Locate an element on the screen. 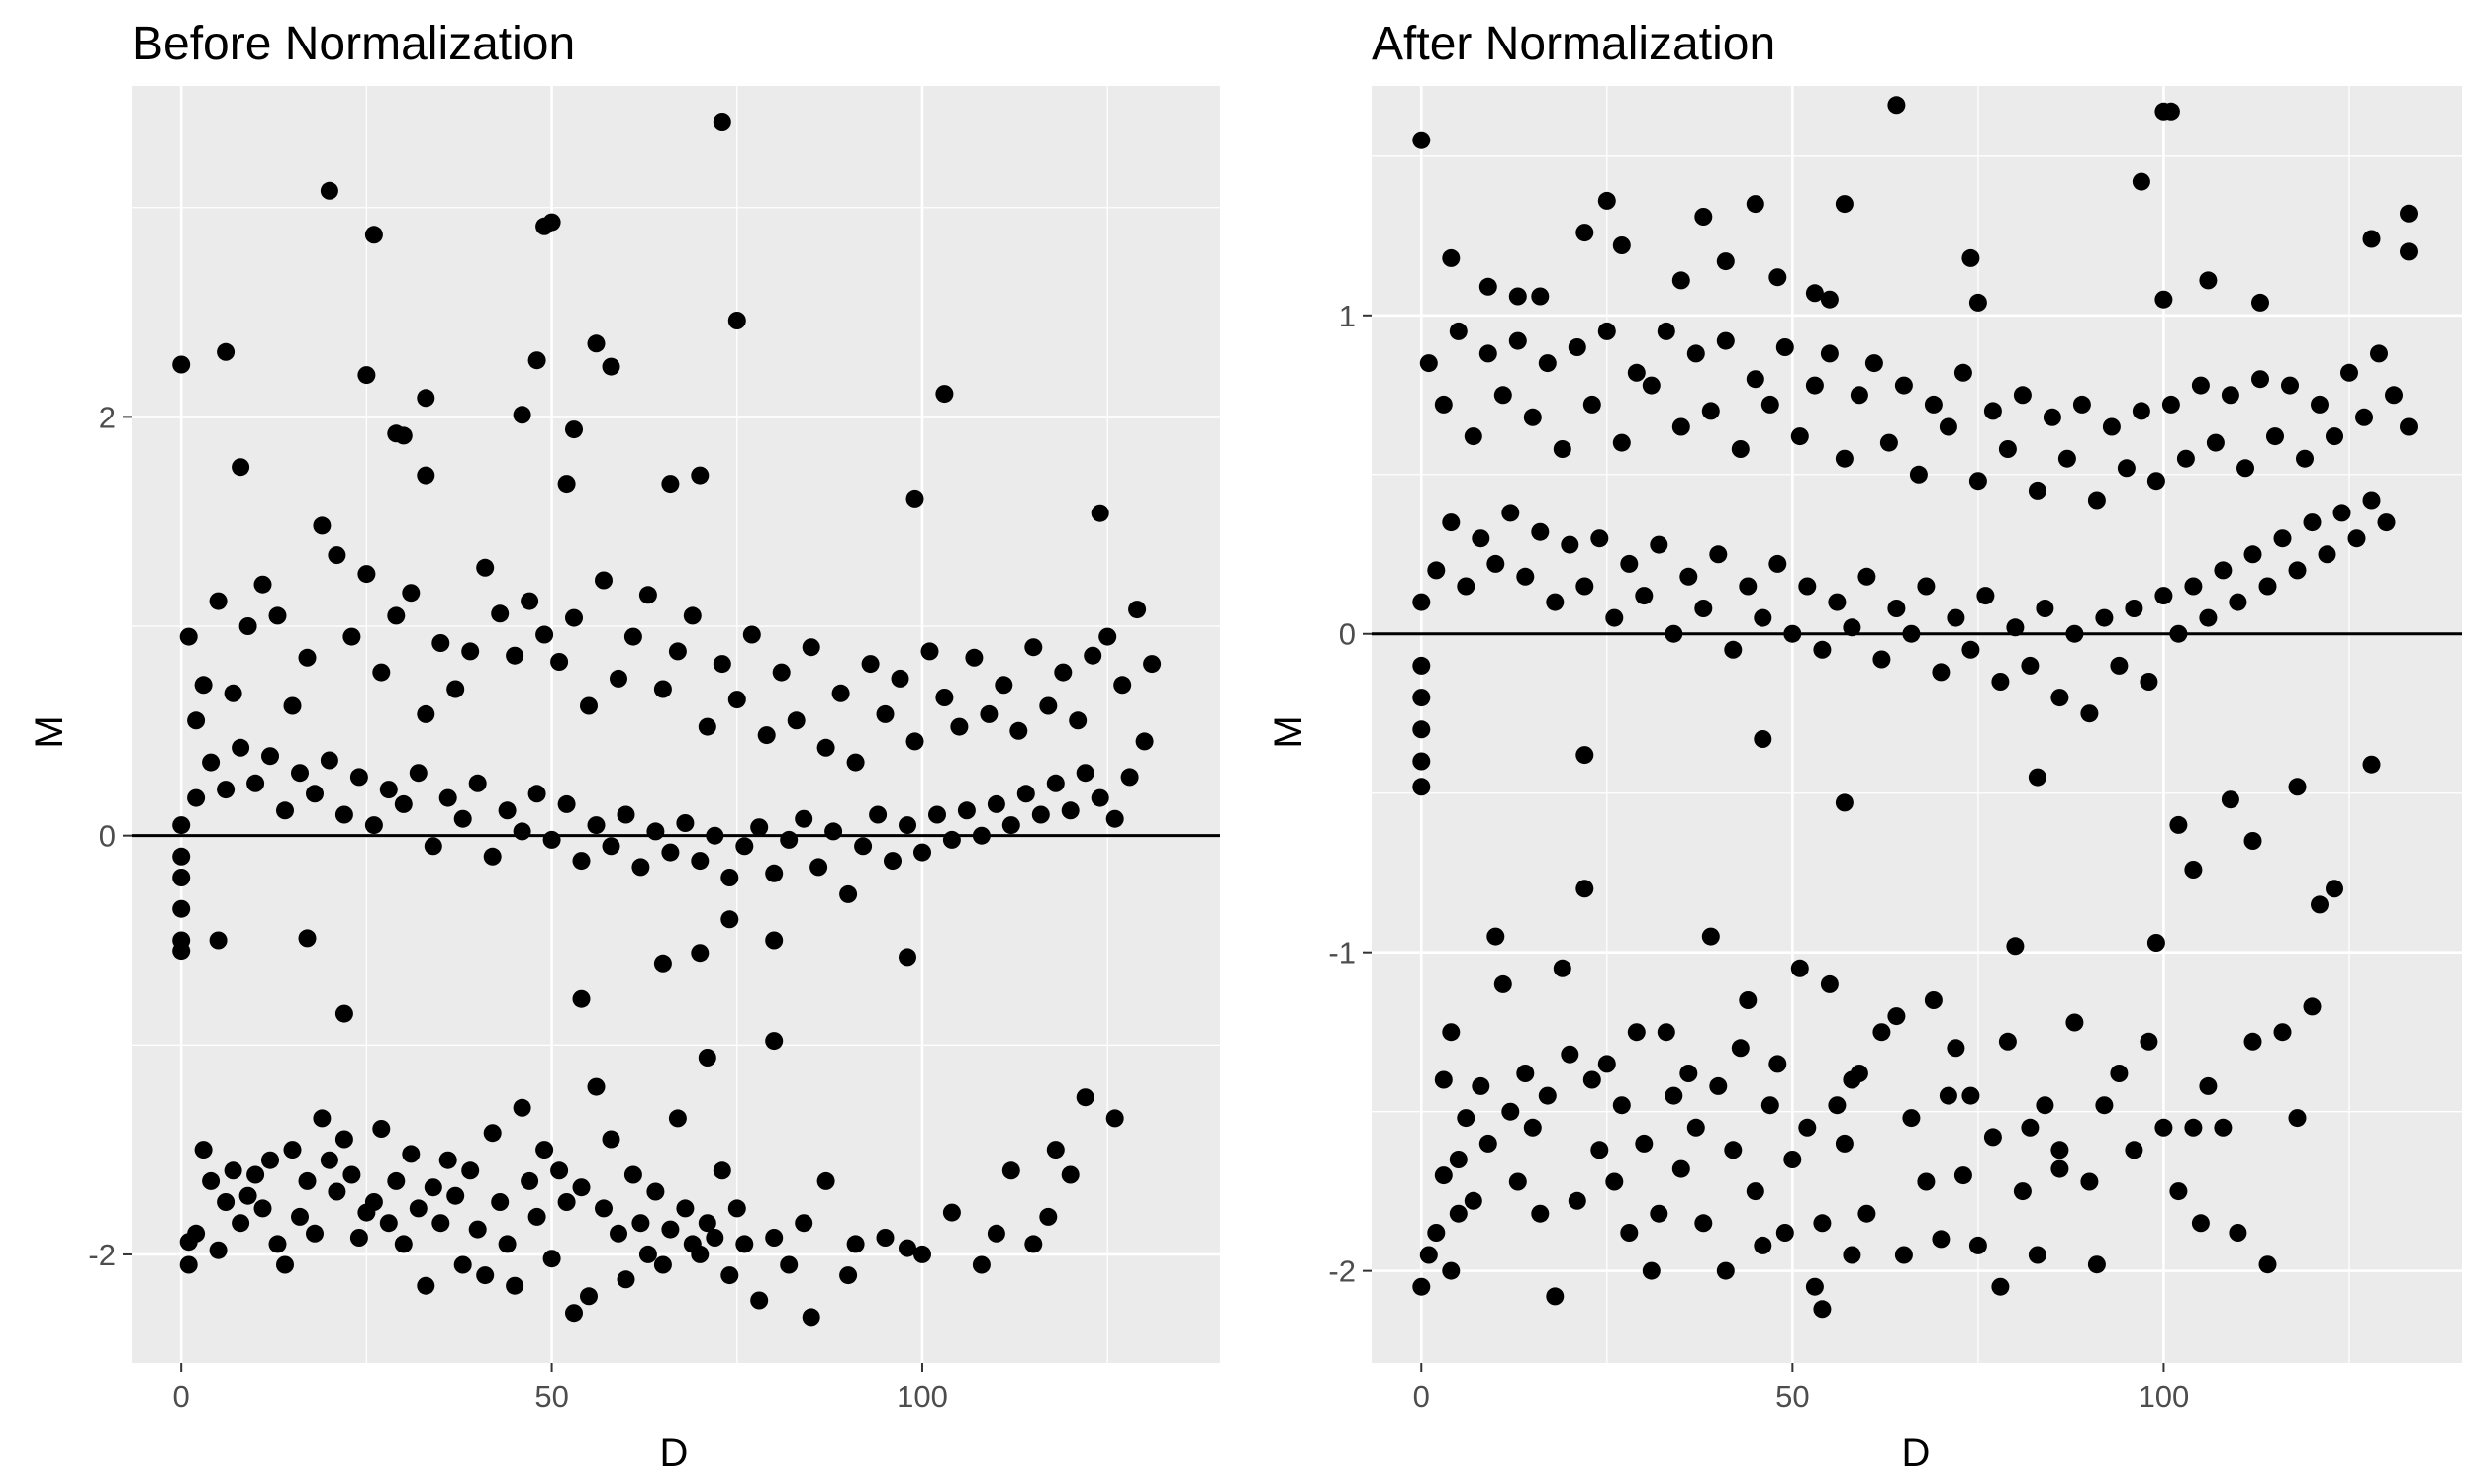 The height and width of the screenshot is (1484, 2474). chart-title: Before Normalization is located at coordinates (354, 44).